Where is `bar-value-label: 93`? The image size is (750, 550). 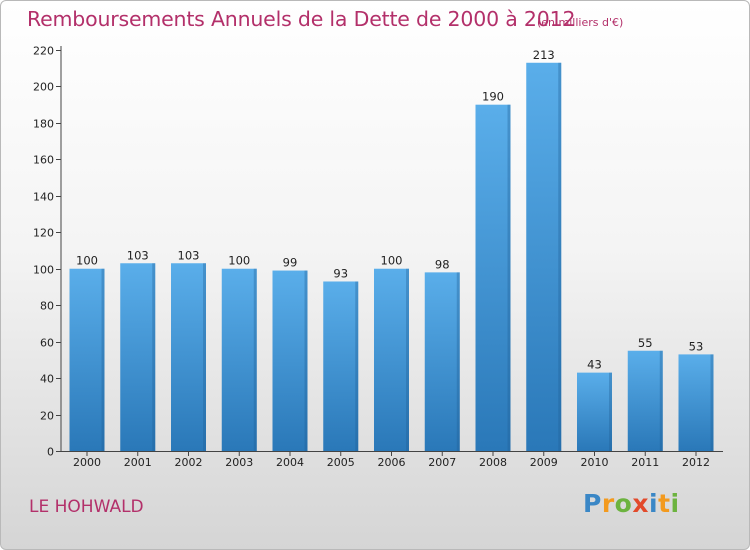 bar-value-label: 93 is located at coordinates (340, 273).